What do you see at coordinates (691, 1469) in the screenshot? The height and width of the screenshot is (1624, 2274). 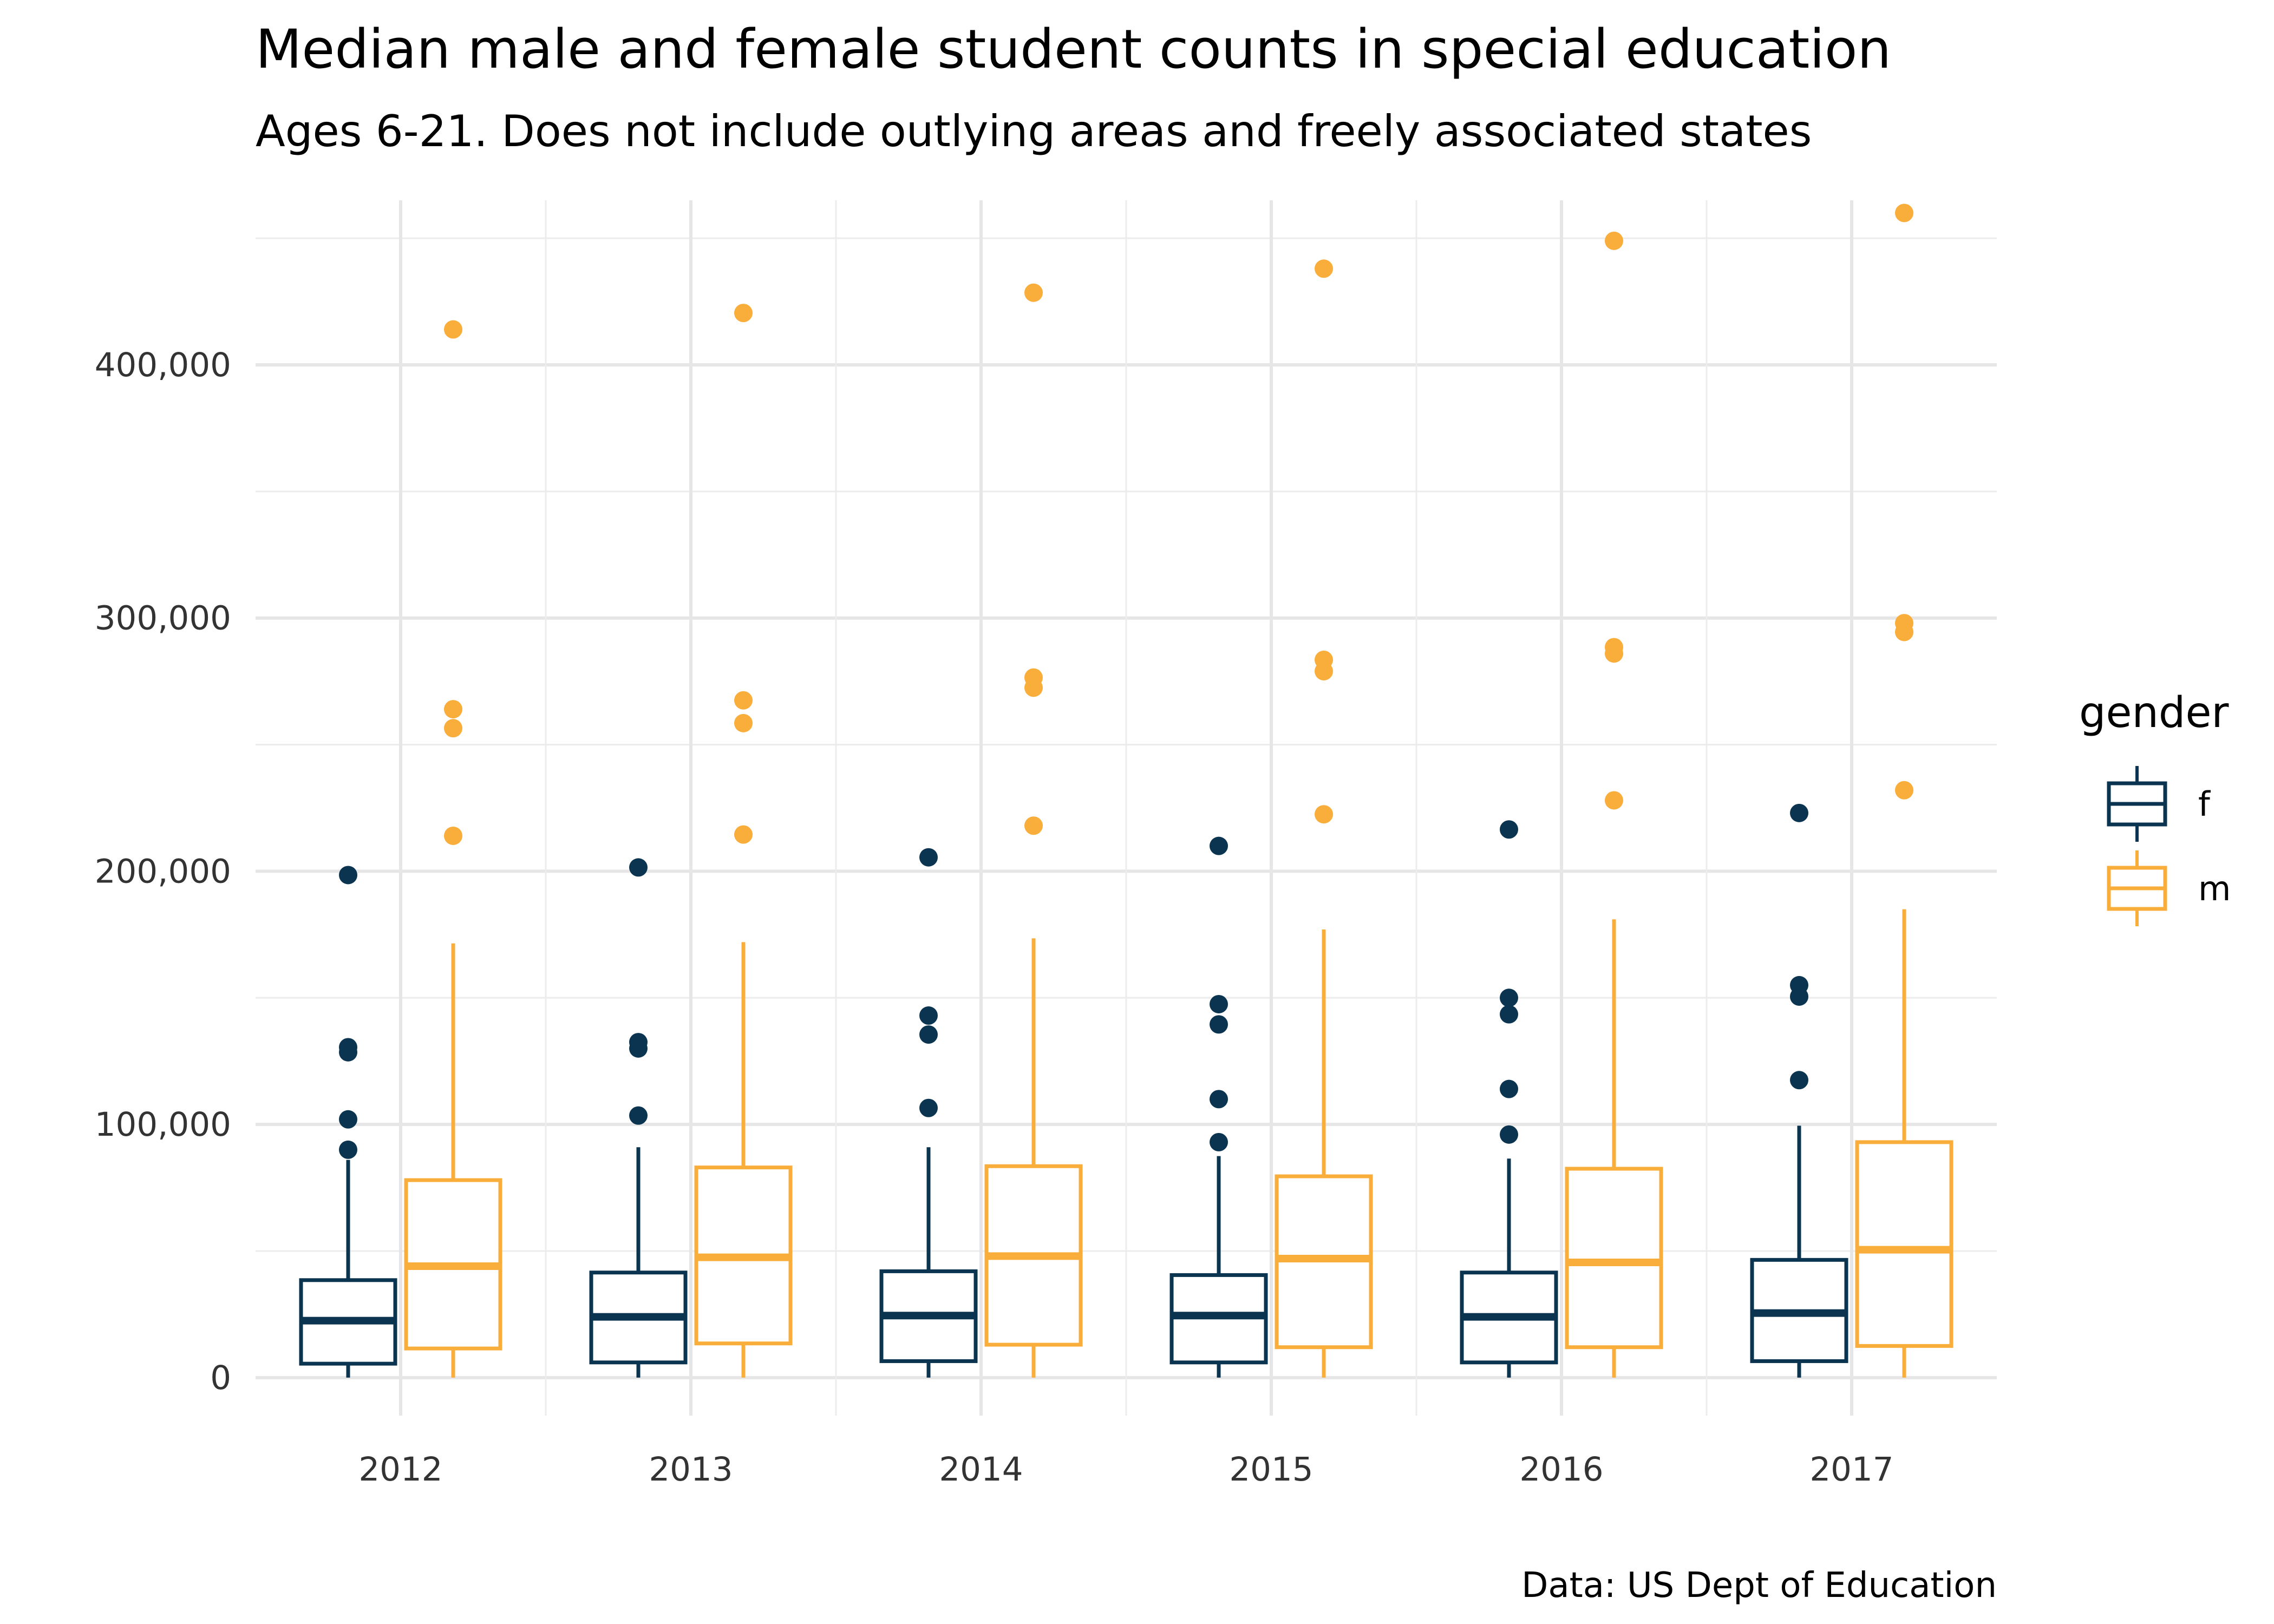 I see `x-tick-label: 2013` at bounding box center [691, 1469].